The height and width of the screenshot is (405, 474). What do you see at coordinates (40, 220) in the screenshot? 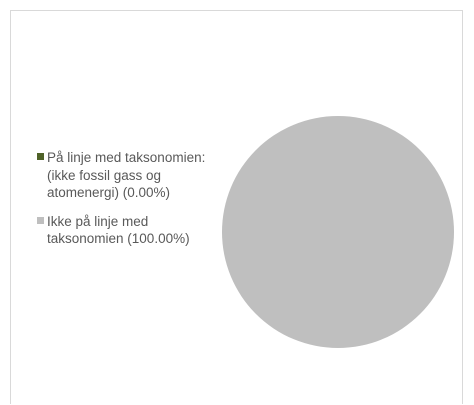
I see `legend-swatch-not-aligned` at bounding box center [40, 220].